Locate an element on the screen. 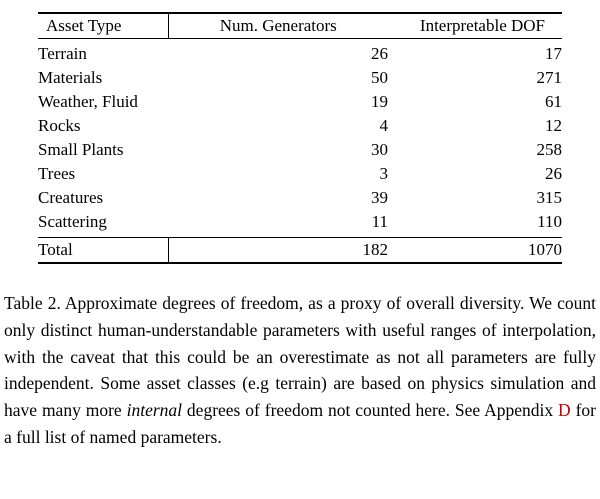 This screenshot has width=600, height=499. asset-type-cell: Scattering is located at coordinates (72, 221).